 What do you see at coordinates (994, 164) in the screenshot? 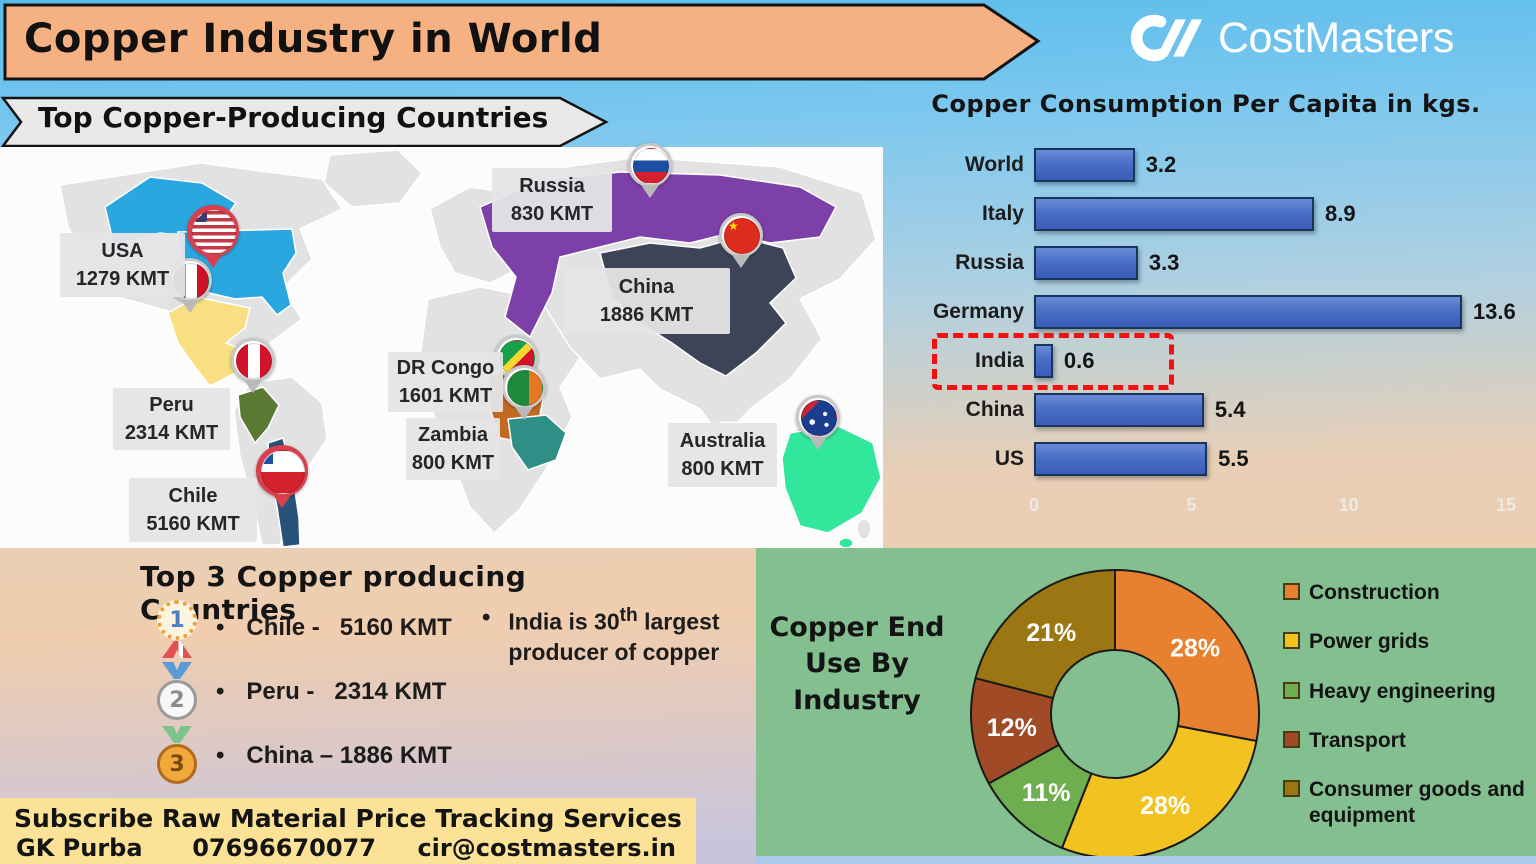
I see `bar-category-label: World` at bounding box center [994, 164].